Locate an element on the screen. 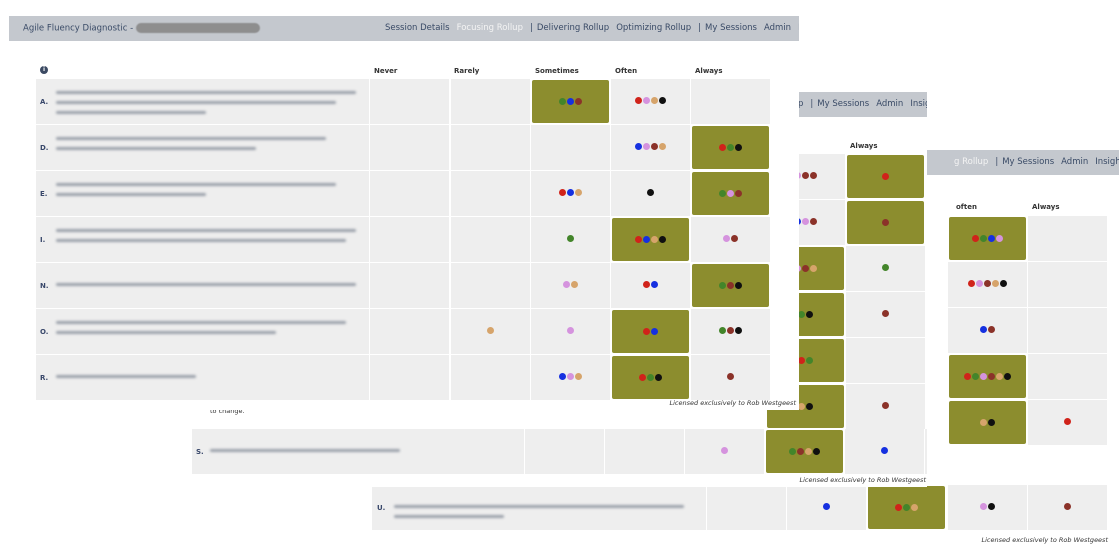  table-row: O. is located at coordinates (404, 332).